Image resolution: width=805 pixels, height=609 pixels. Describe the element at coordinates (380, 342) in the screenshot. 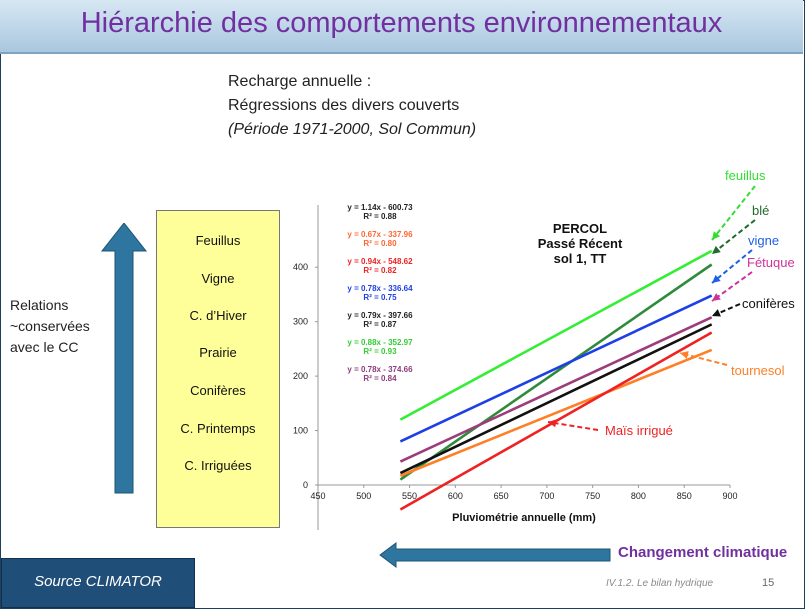

I see `equation-text: y = 0.88x - 352.97` at that location.